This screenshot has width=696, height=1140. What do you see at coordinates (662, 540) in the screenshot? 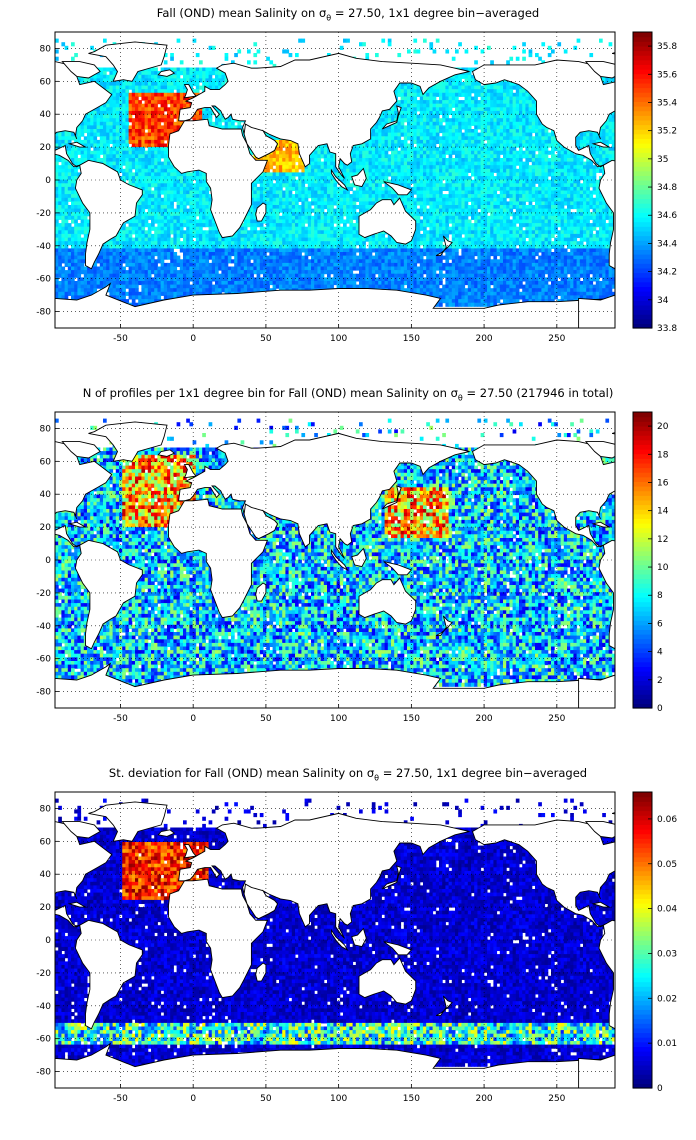
I see `colorbar-tick-label: 12` at bounding box center [662, 540].